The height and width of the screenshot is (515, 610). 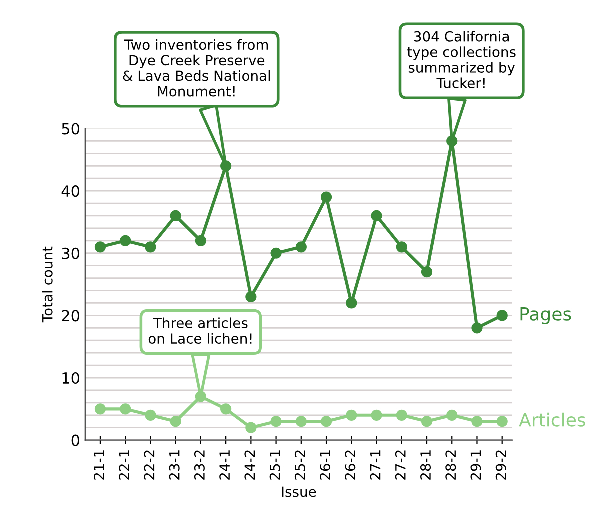 I want to click on x-tick-label: 25-1, so click(x=275, y=465).